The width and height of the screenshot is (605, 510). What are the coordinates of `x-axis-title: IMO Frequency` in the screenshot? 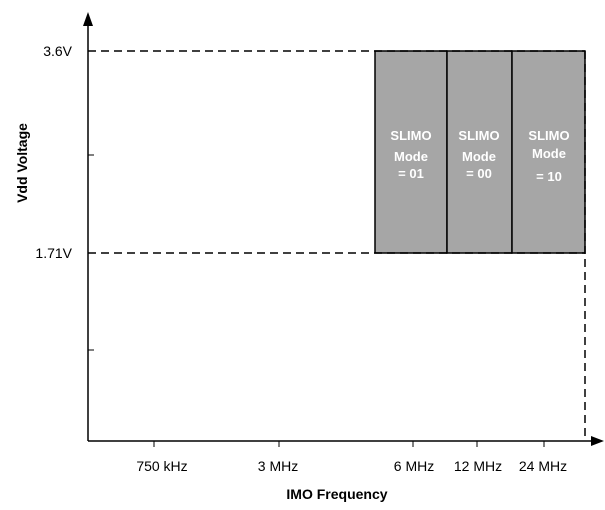 It's located at (336, 494).